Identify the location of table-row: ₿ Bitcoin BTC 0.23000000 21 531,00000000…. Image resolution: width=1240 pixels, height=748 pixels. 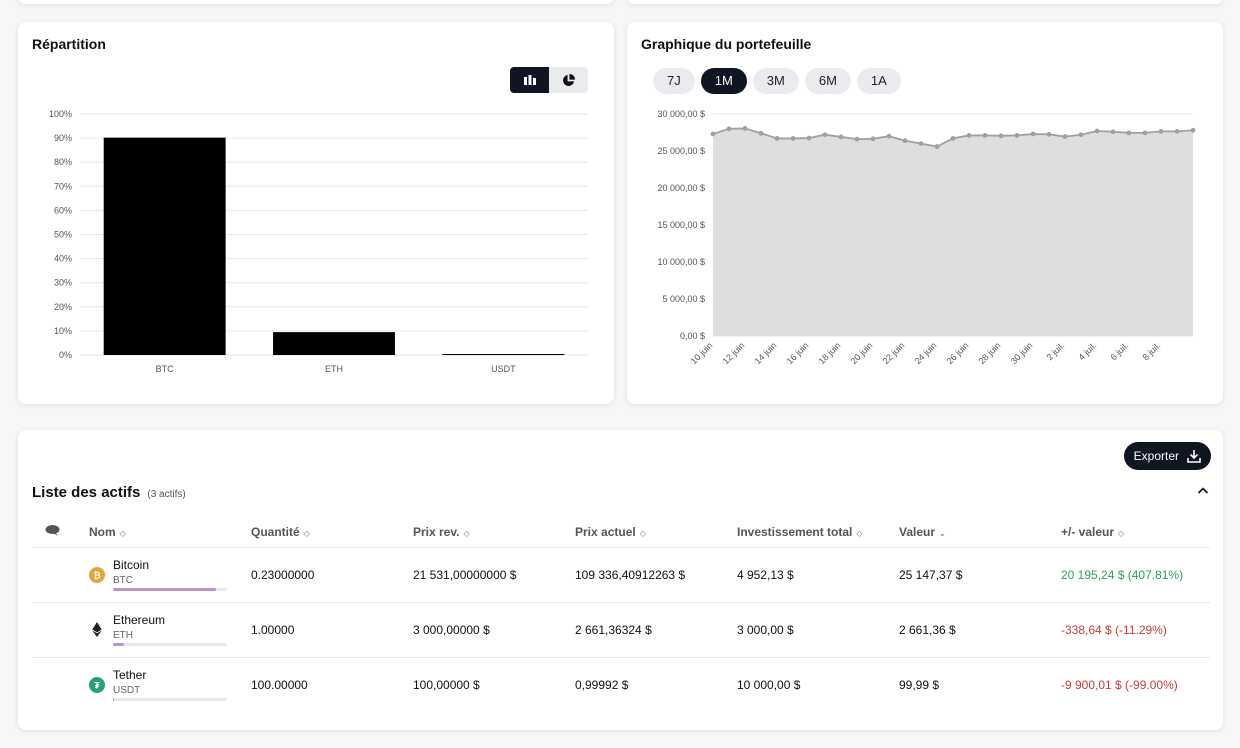
(621, 575).